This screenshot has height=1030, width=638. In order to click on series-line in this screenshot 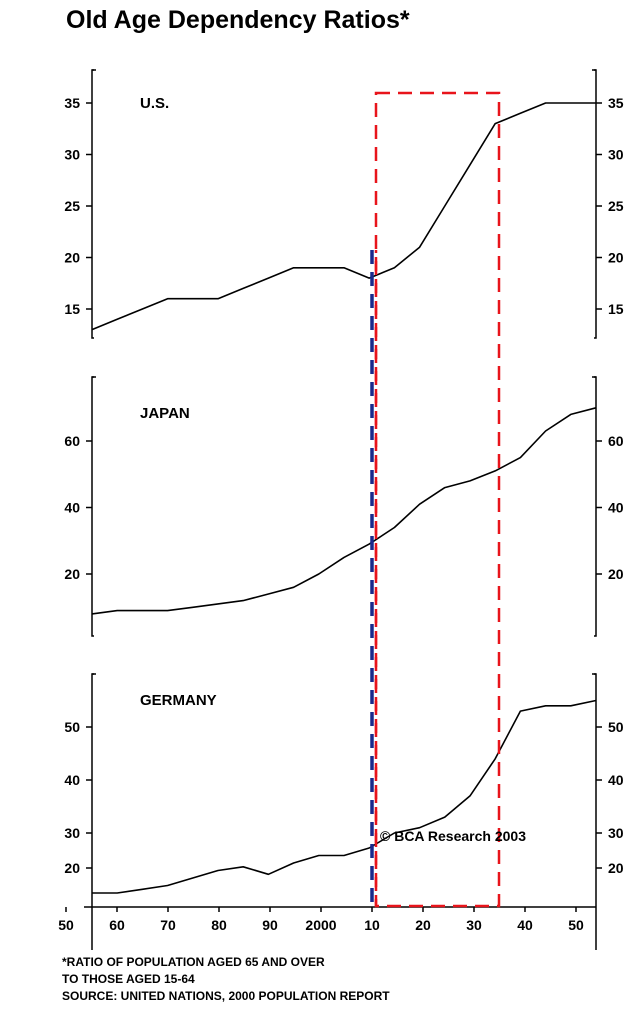, I will do `click(344, 796)`.